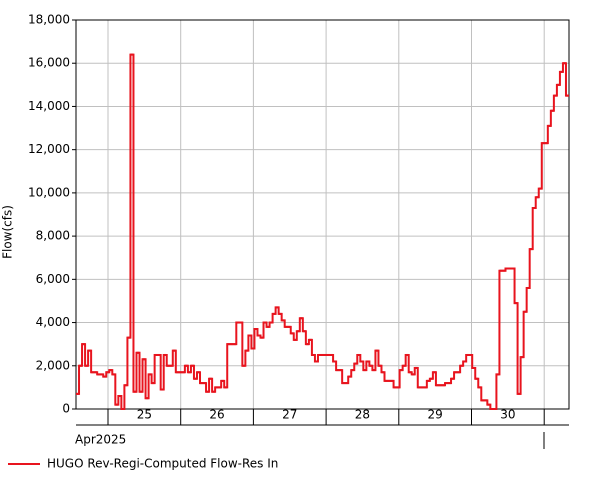 This screenshot has width=601, height=480. Describe the element at coordinates (49, 20) in the screenshot. I see `y-tick-label: 18,000` at that location.